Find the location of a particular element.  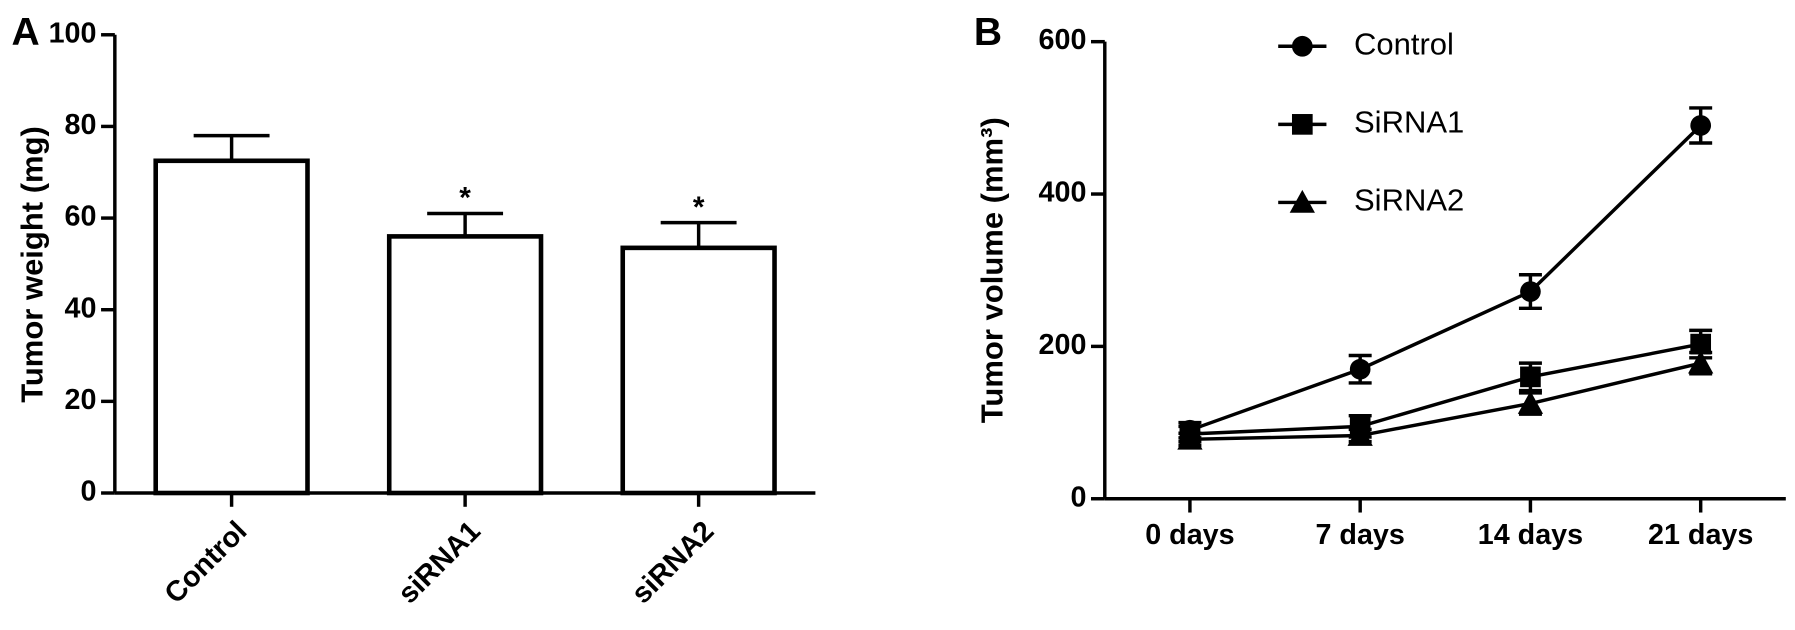

y-tick-label: 200 is located at coordinates (1063, 345).